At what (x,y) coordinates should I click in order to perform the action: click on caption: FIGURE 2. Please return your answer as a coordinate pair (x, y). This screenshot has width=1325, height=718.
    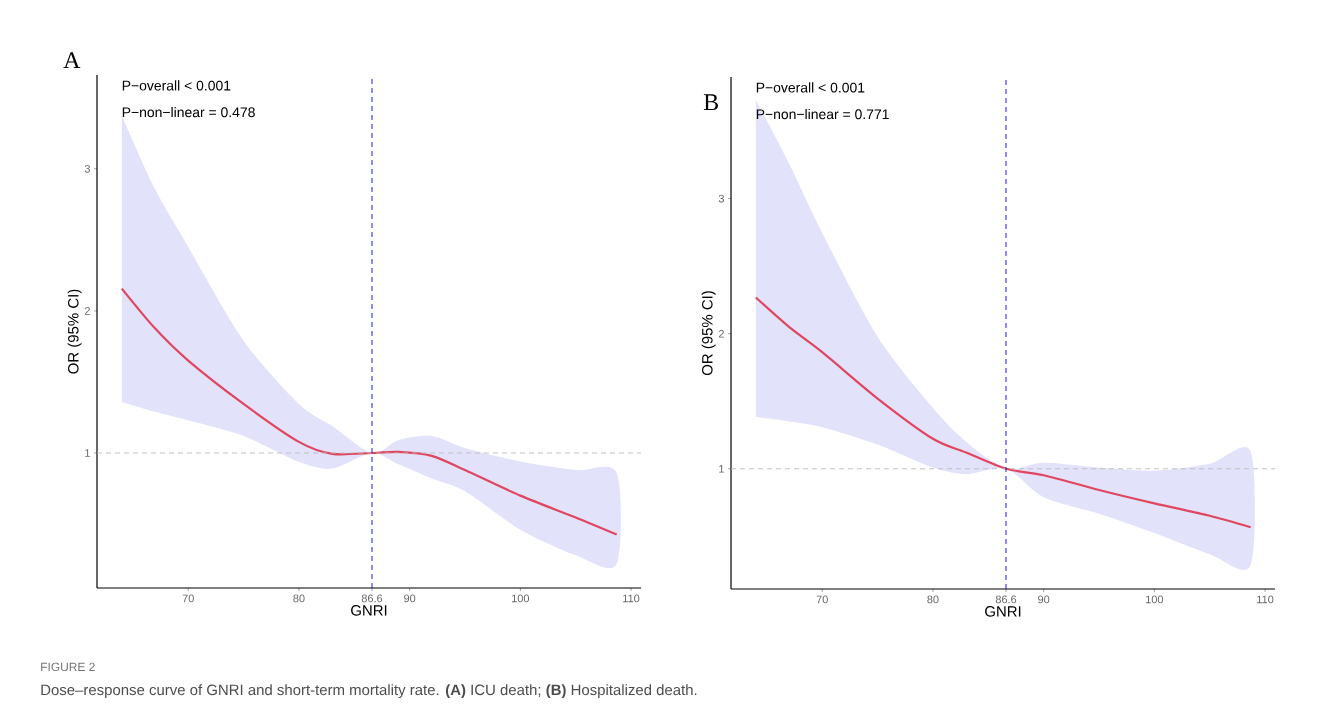
    Looking at the image, I should click on (68, 667).